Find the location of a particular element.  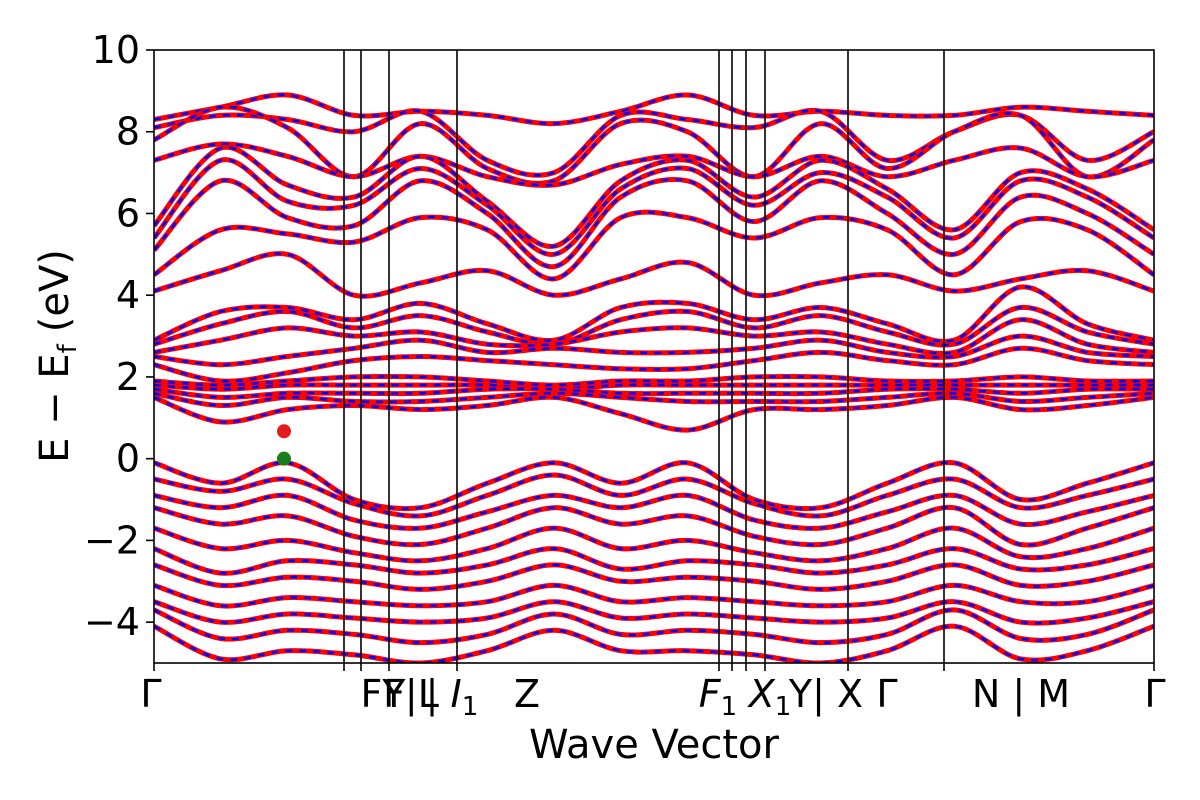

y-axis-title: E − Ef (eV) is located at coordinates (57, 356).